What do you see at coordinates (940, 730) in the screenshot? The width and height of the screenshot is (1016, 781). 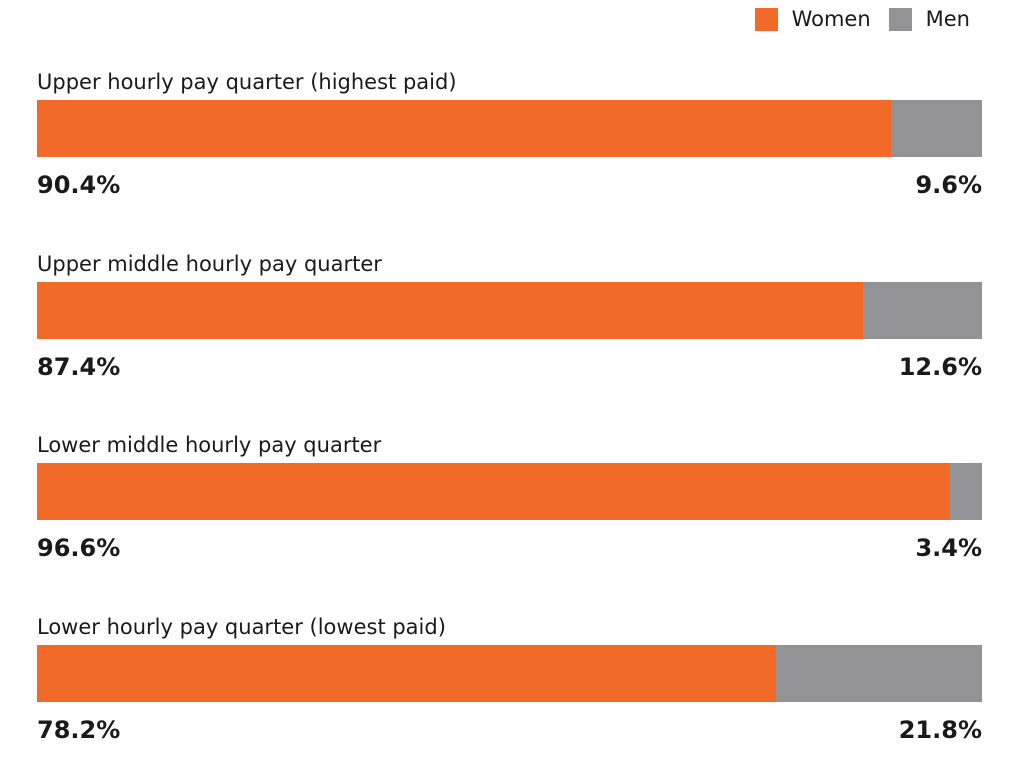 I see `value-label-men: 21.8%` at bounding box center [940, 730].